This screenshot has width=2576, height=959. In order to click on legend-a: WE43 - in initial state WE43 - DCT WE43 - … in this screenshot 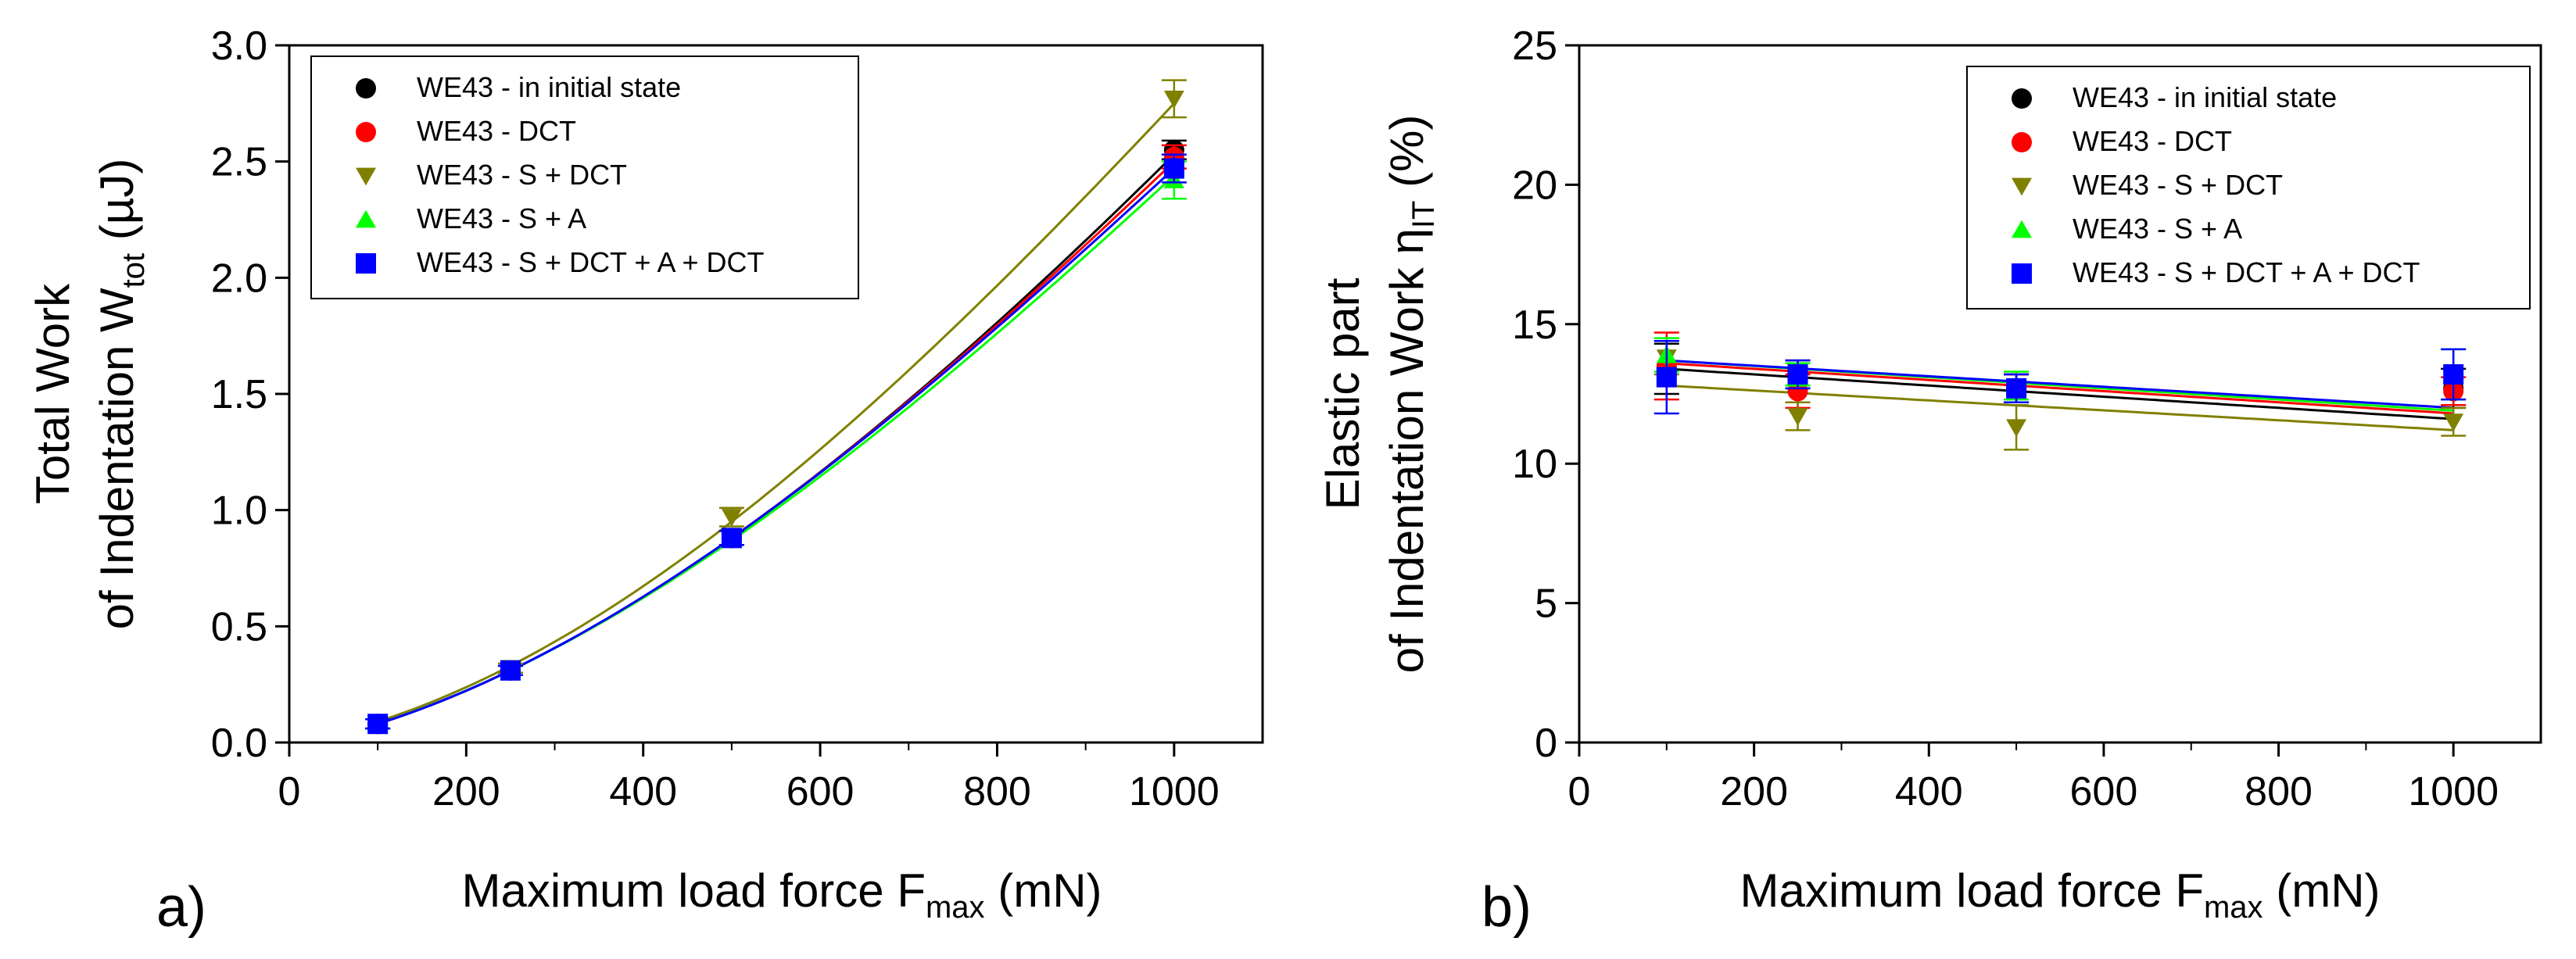, I will do `click(584, 177)`.